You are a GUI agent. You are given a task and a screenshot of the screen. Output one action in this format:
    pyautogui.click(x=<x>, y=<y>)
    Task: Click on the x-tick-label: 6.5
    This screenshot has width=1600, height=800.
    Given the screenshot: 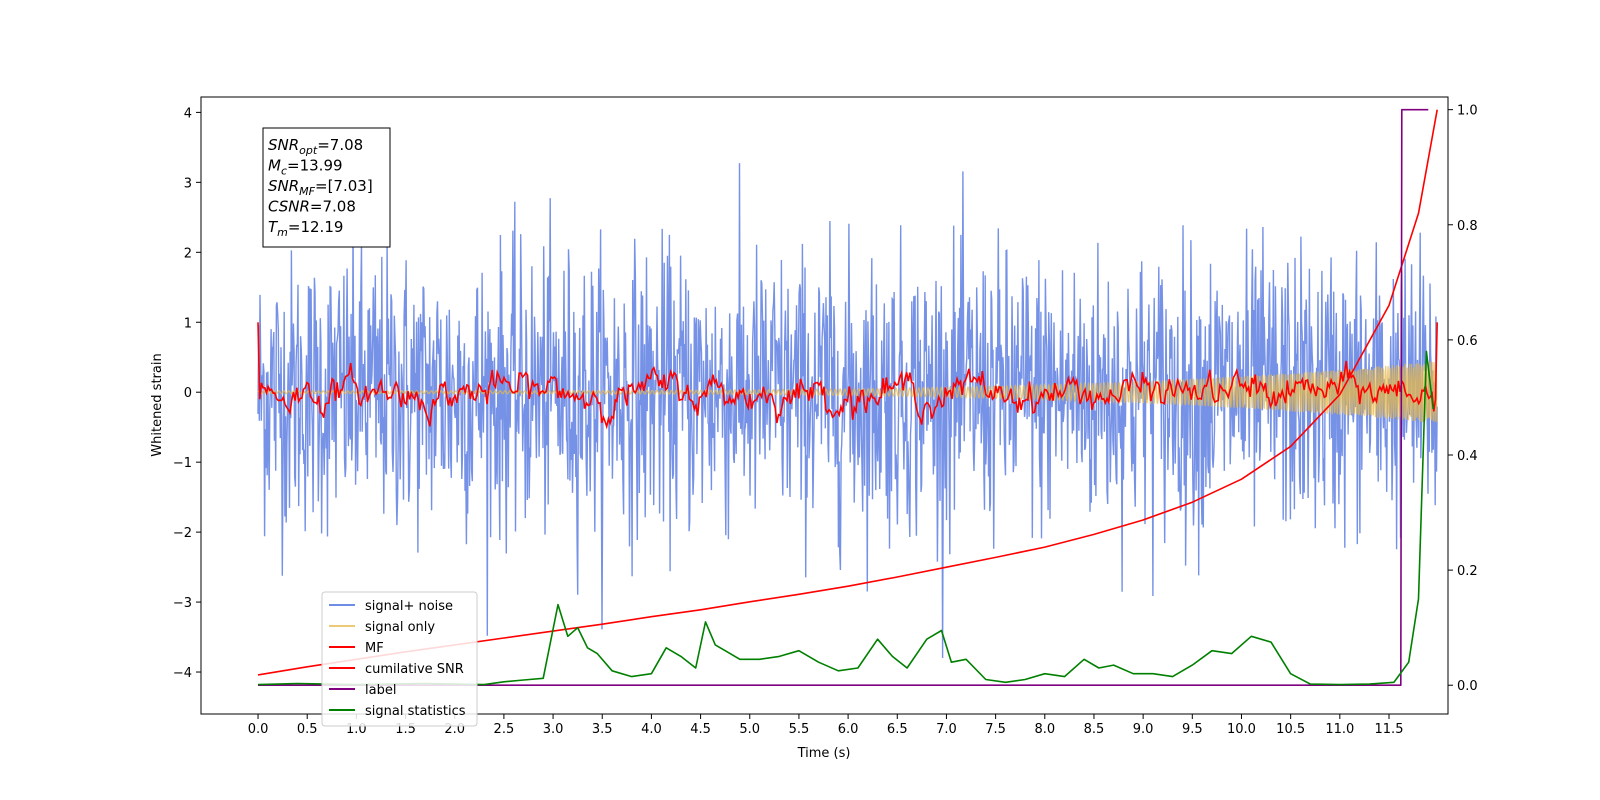 What is the action you would take?
    pyautogui.click(x=897, y=729)
    